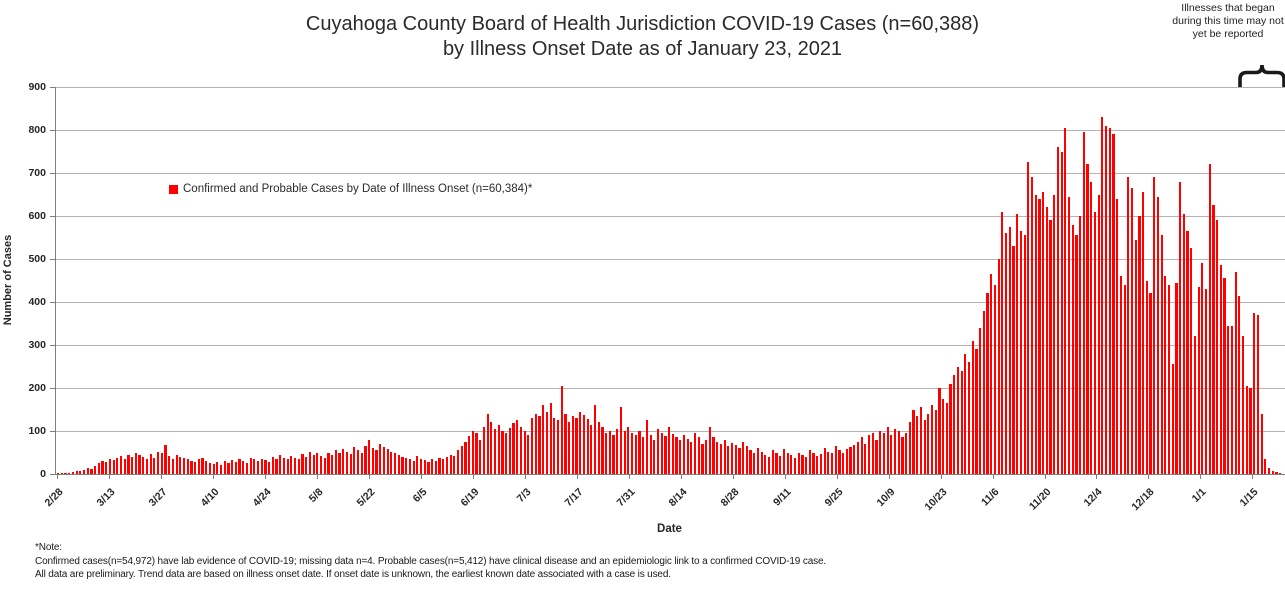 The image size is (1285, 594). What do you see at coordinates (834, 497) in the screenshot?
I see `x-tick-label: 9/25` at bounding box center [834, 497].